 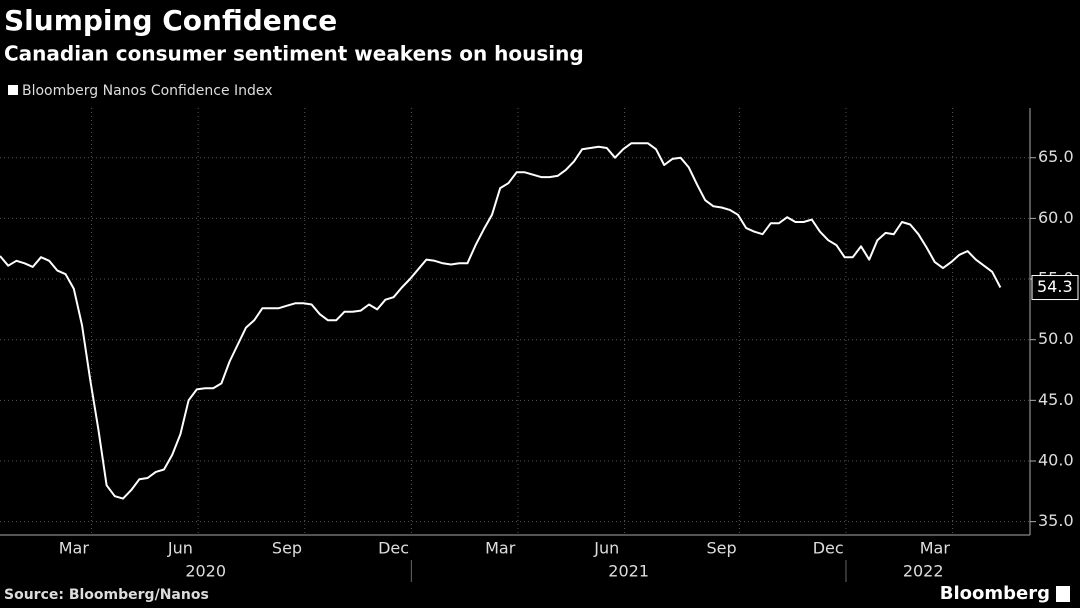 What do you see at coordinates (205, 571) in the screenshot?
I see `x-group-label: 2020` at bounding box center [205, 571].